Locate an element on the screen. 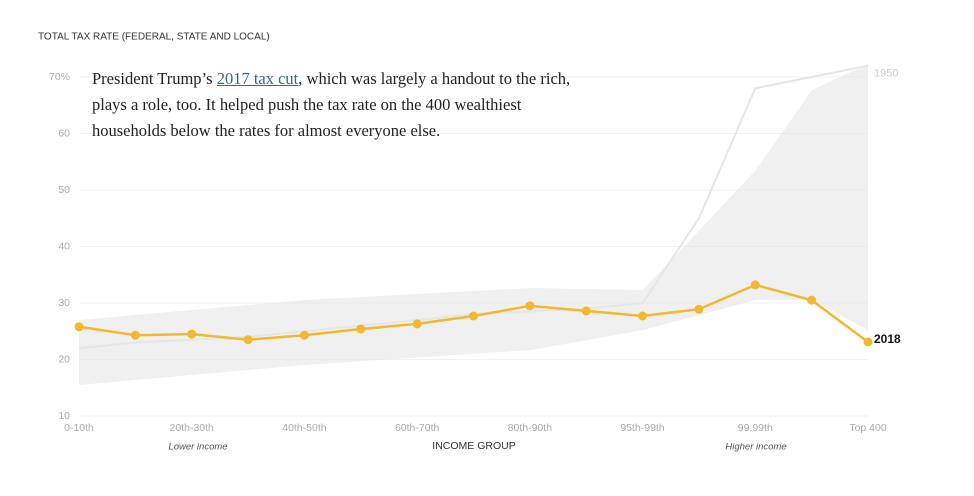 The height and width of the screenshot is (496, 974). series-label: 2018 is located at coordinates (887, 339).